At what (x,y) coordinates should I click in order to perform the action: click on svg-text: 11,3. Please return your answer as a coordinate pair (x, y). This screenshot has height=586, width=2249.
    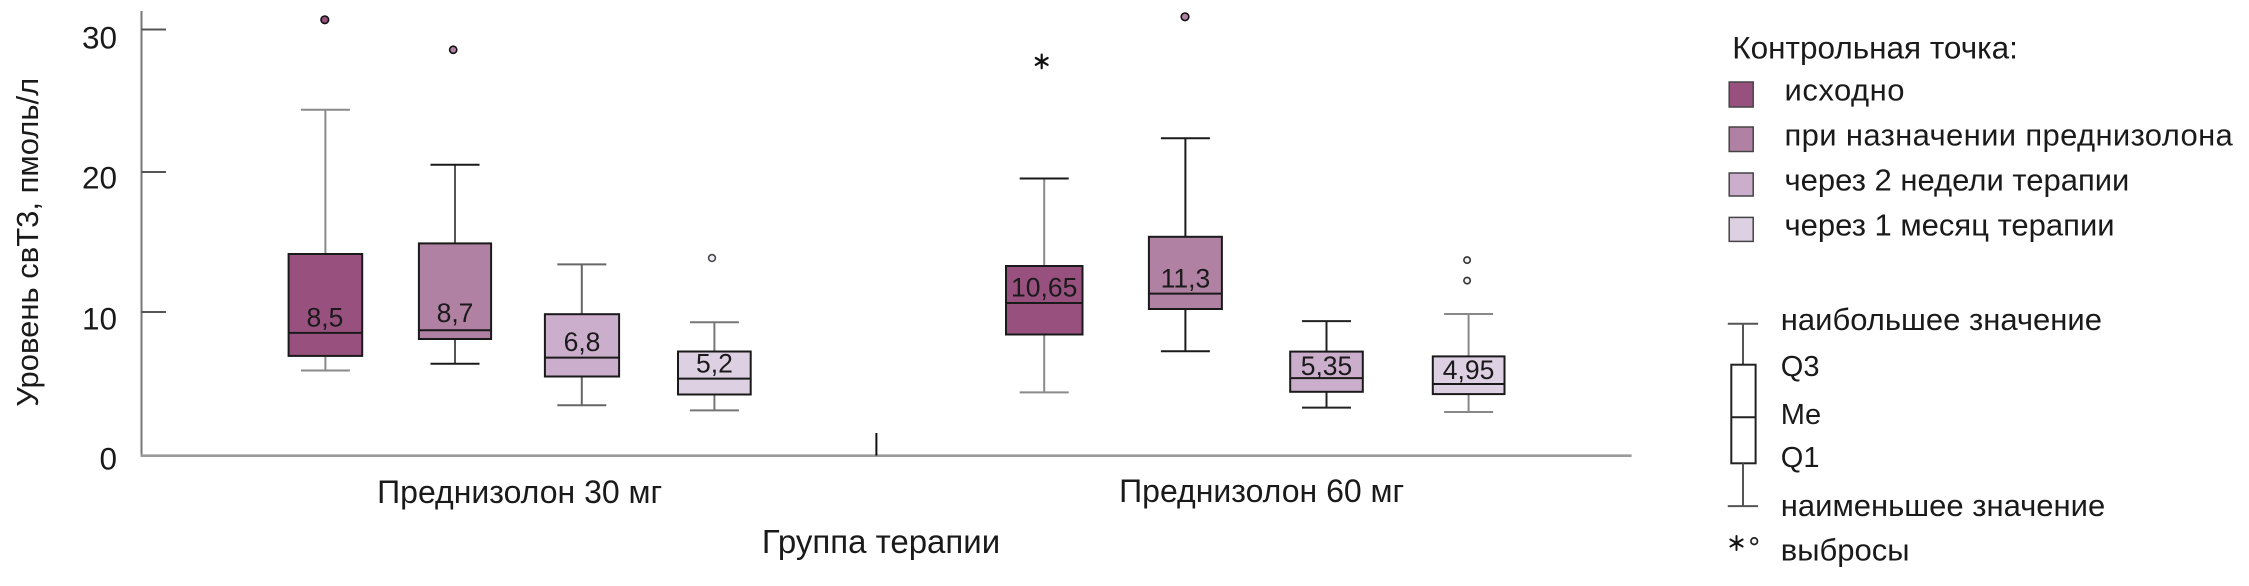
    Looking at the image, I should click on (1186, 278).